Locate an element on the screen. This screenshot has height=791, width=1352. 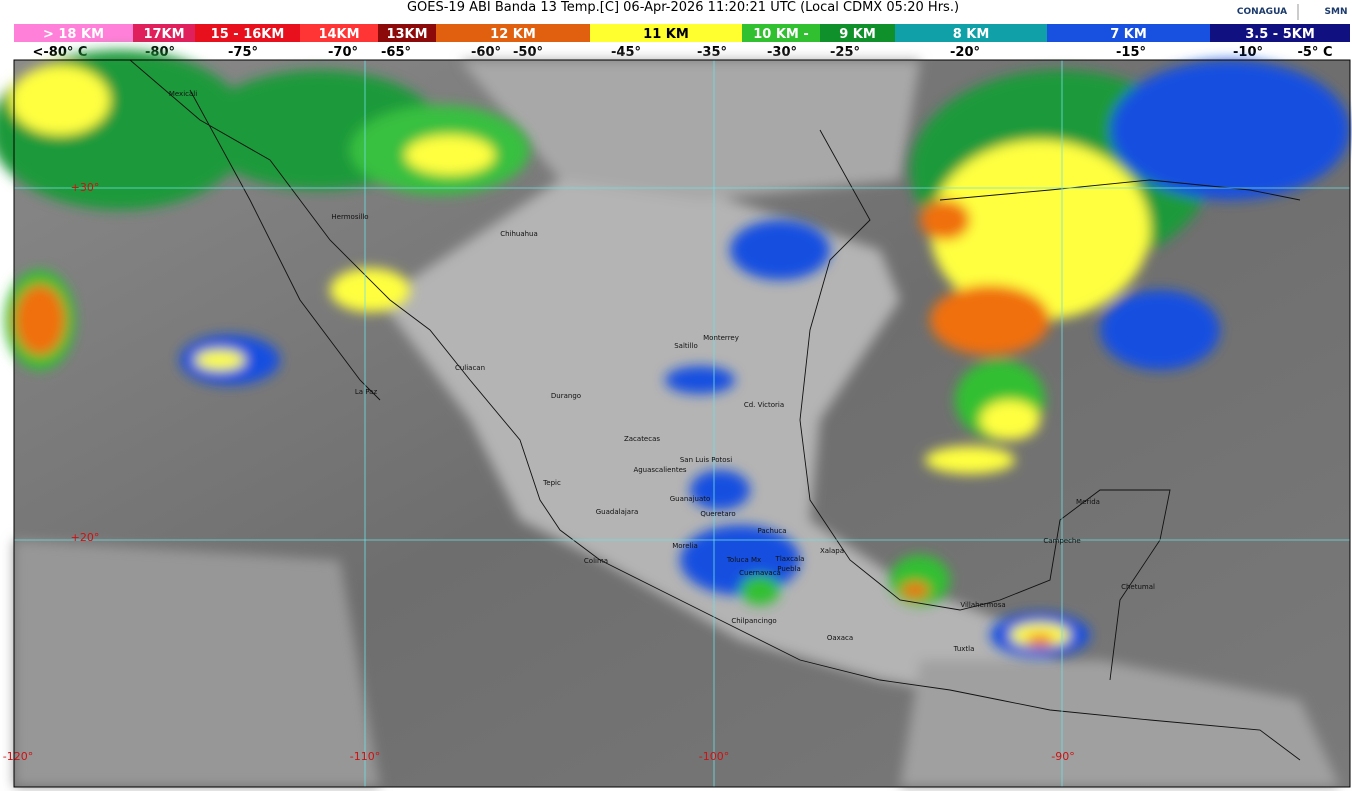
city-label: Tepic is located at coordinates (551, 483).